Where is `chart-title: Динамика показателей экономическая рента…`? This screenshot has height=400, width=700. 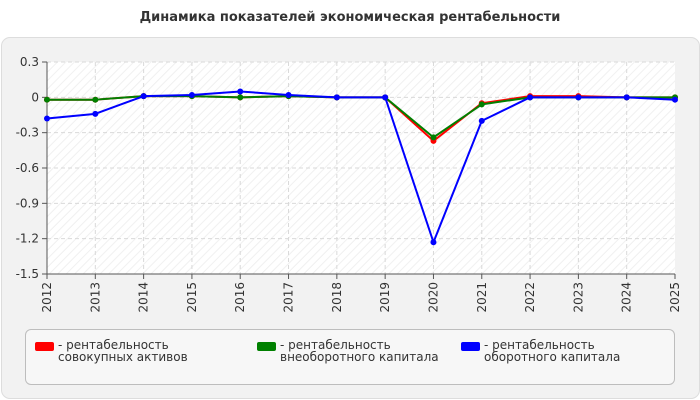 chart-title: Динамика показателей экономическая рента… is located at coordinates (350, 17).